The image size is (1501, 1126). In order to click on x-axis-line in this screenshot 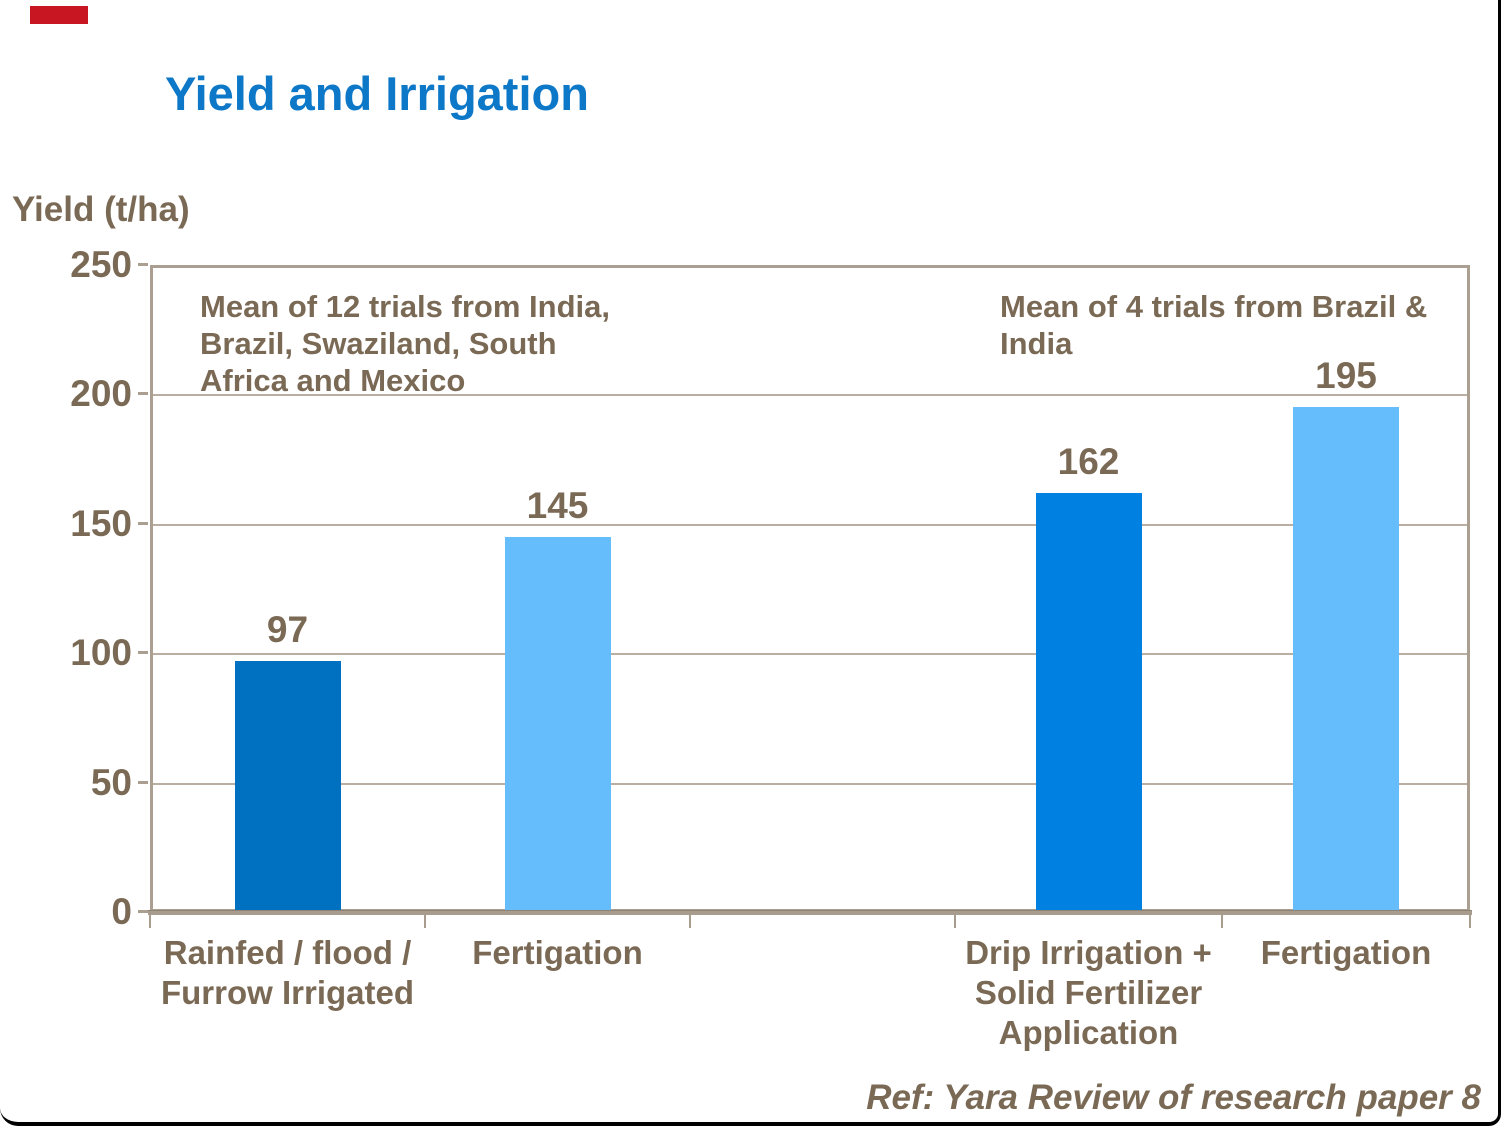, I will do `click(810, 912)`.